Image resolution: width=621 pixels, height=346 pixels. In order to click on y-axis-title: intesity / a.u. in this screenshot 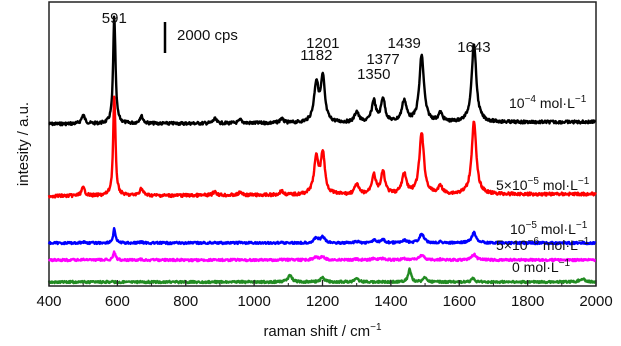, I will do `click(23, 144)`.